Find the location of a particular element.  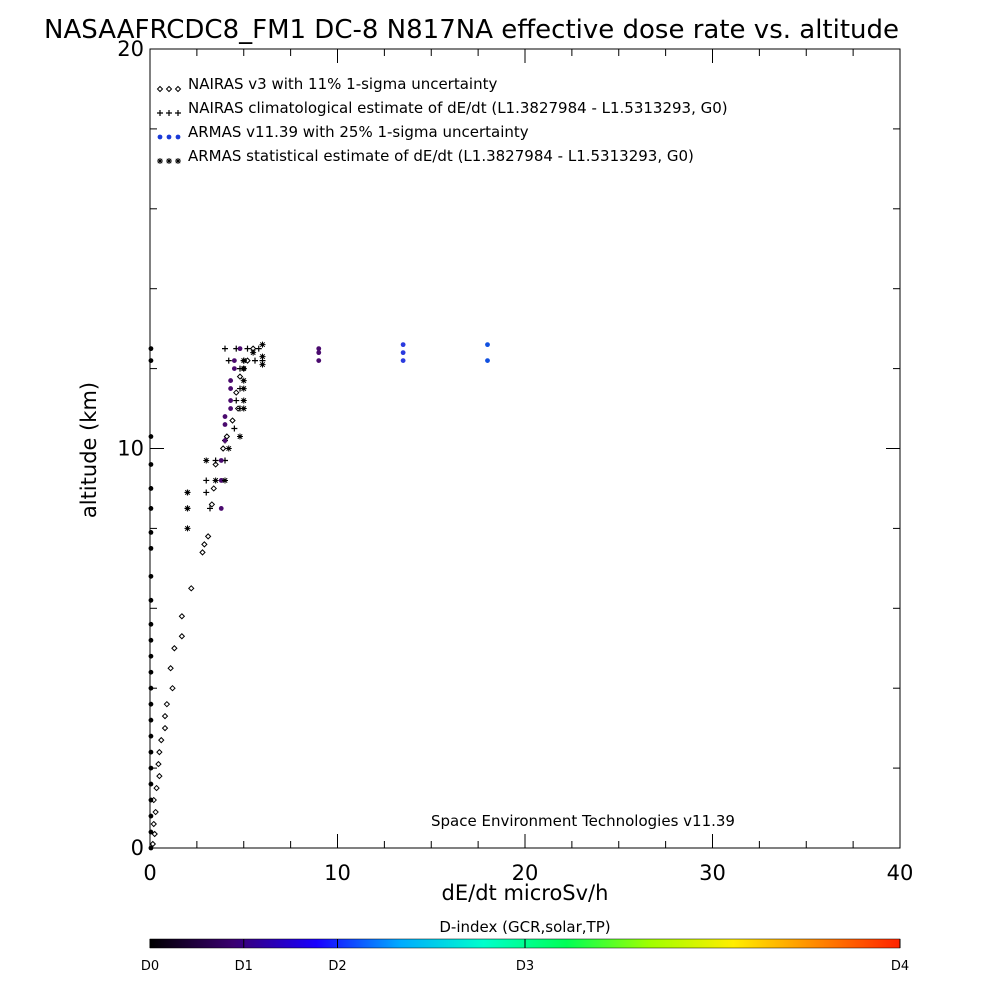

x-axis-label: dE/dt microSv/h is located at coordinates (525, 893).